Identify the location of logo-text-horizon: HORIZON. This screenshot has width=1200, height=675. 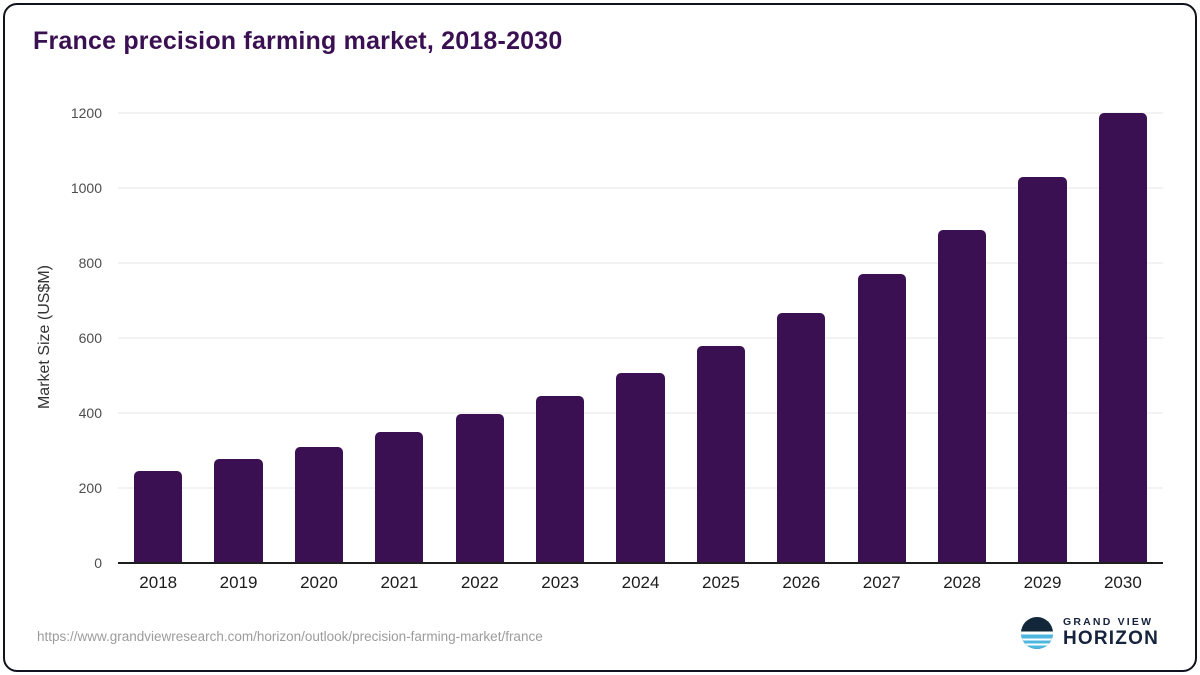
(1110, 639).